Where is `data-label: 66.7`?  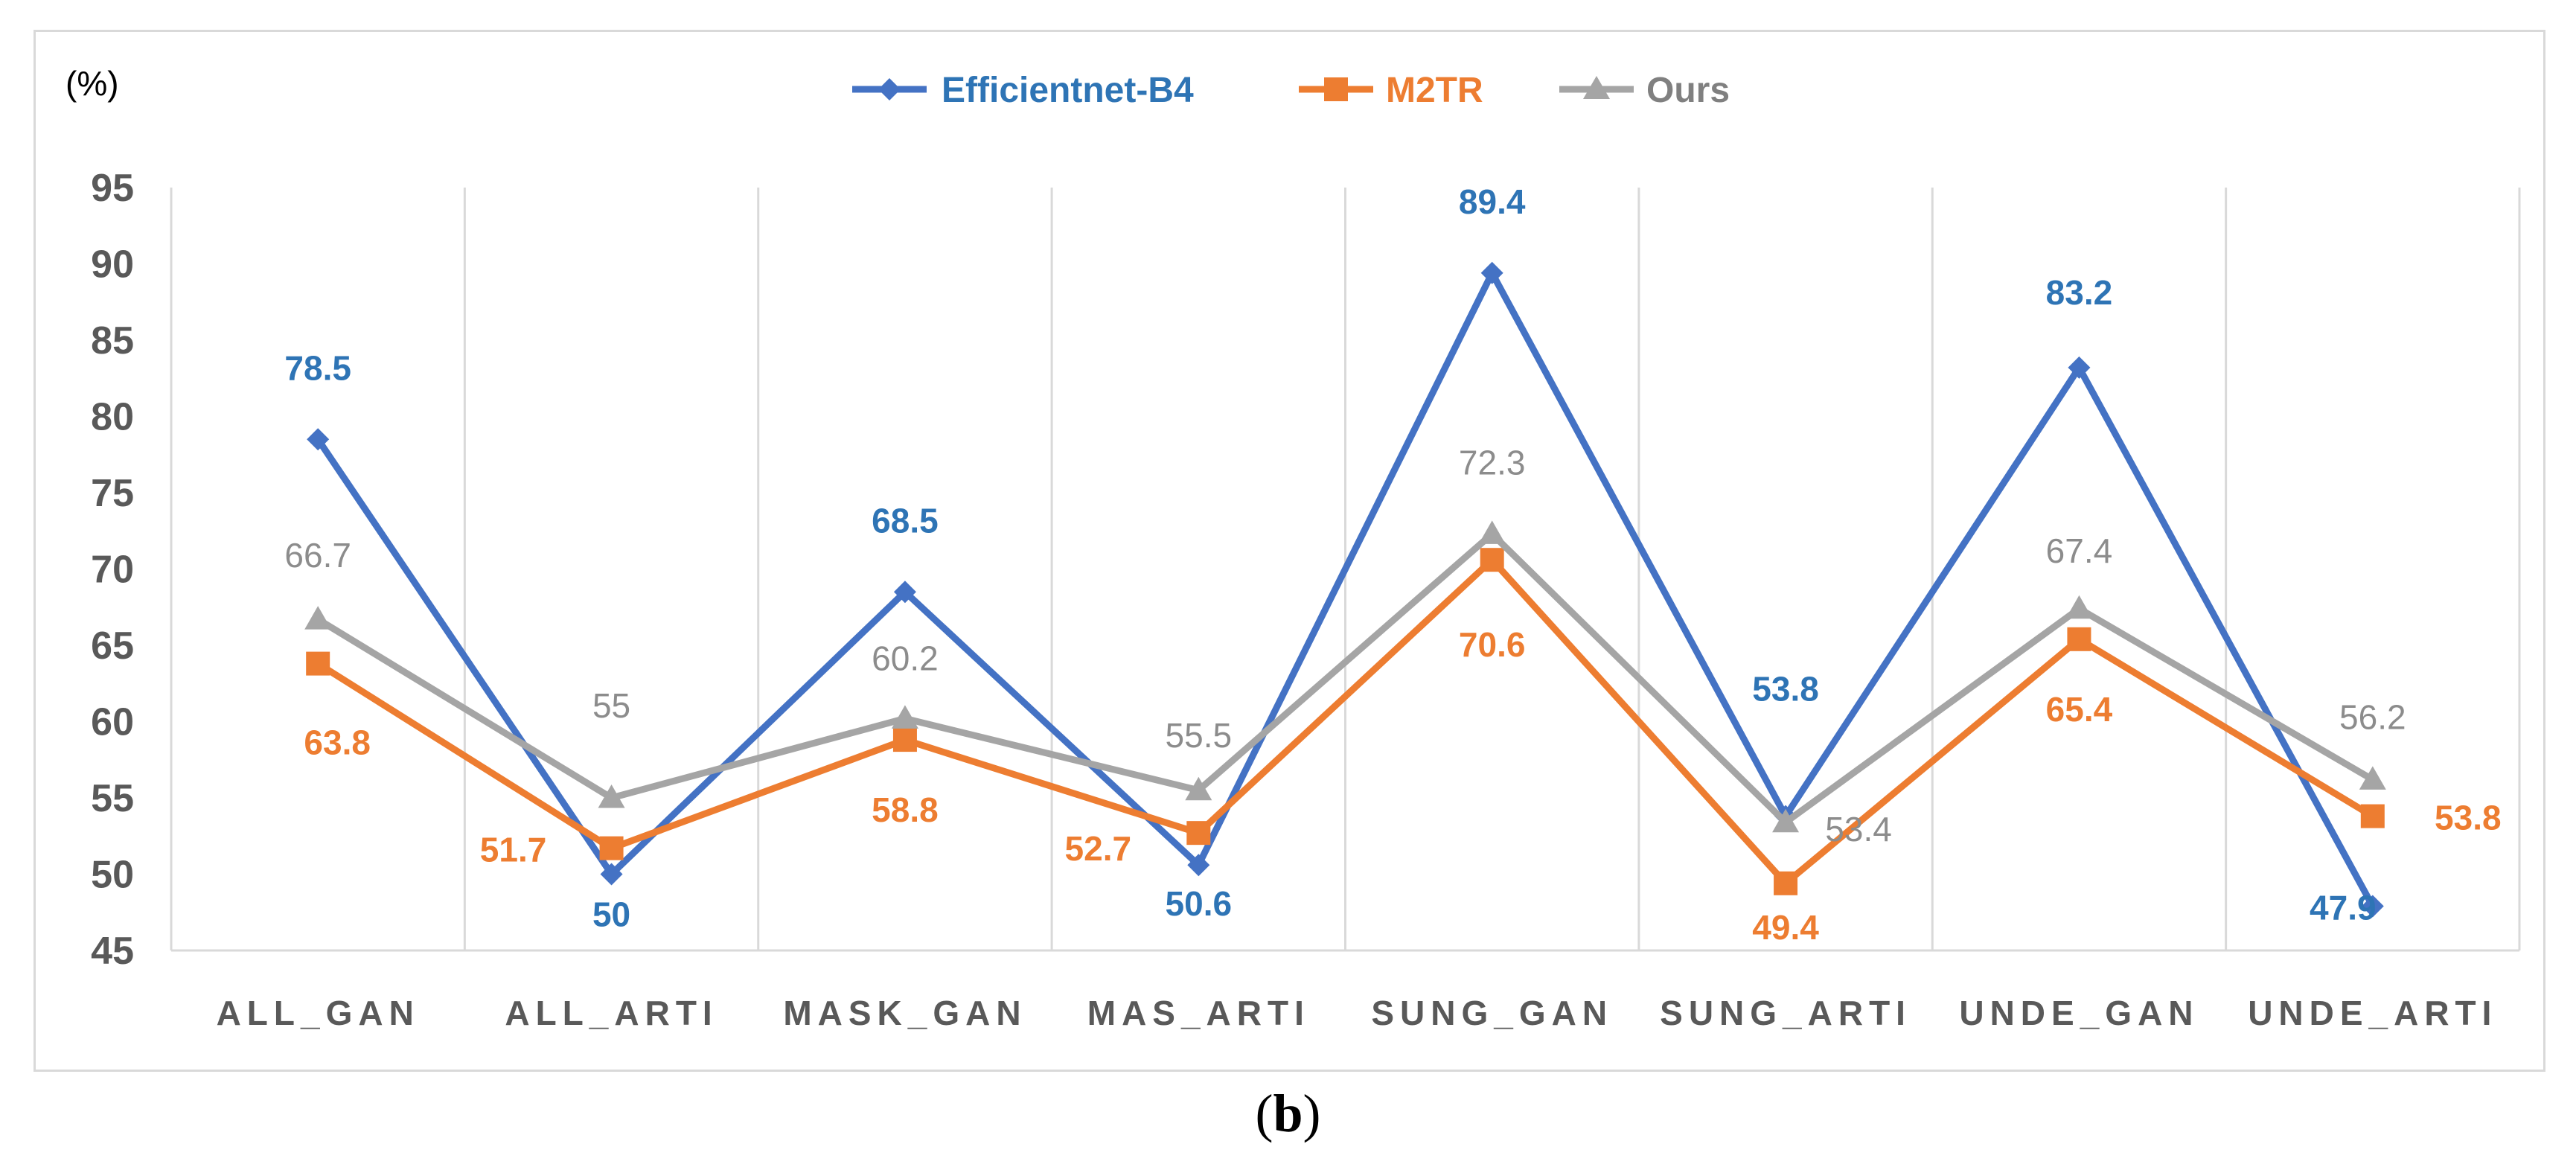 data-label: 66.7 is located at coordinates (317, 555).